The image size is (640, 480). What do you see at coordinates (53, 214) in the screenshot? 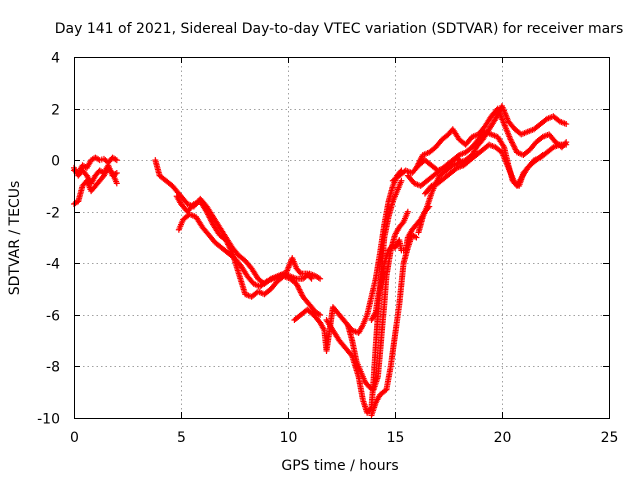
I see `y-tick-label: -2` at bounding box center [53, 214].